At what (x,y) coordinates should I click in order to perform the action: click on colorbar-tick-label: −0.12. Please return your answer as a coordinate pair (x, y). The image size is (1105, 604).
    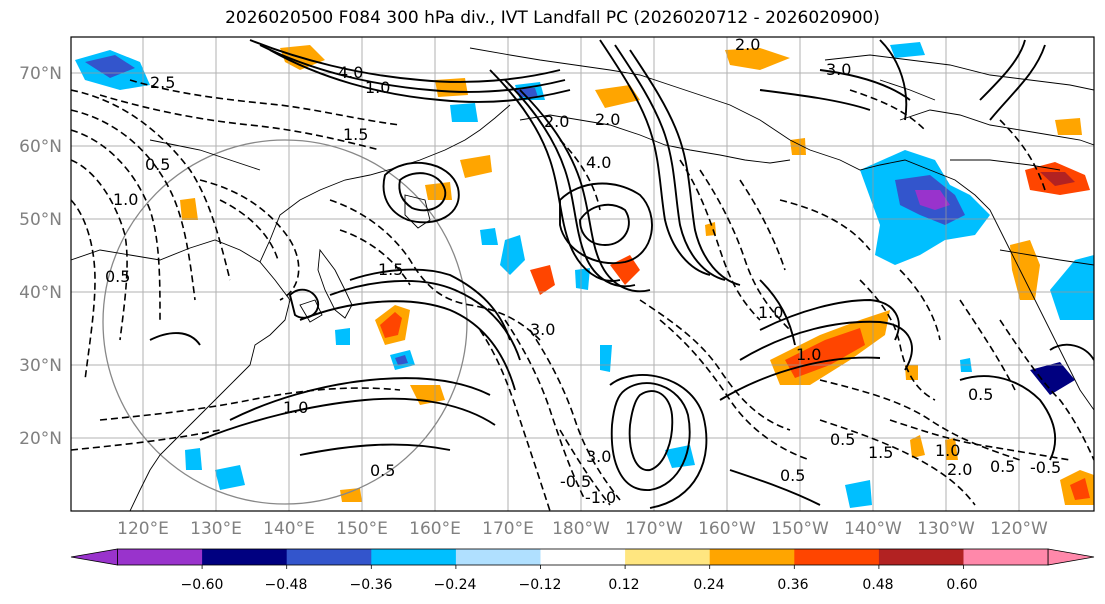
    Looking at the image, I should click on (540, 585).